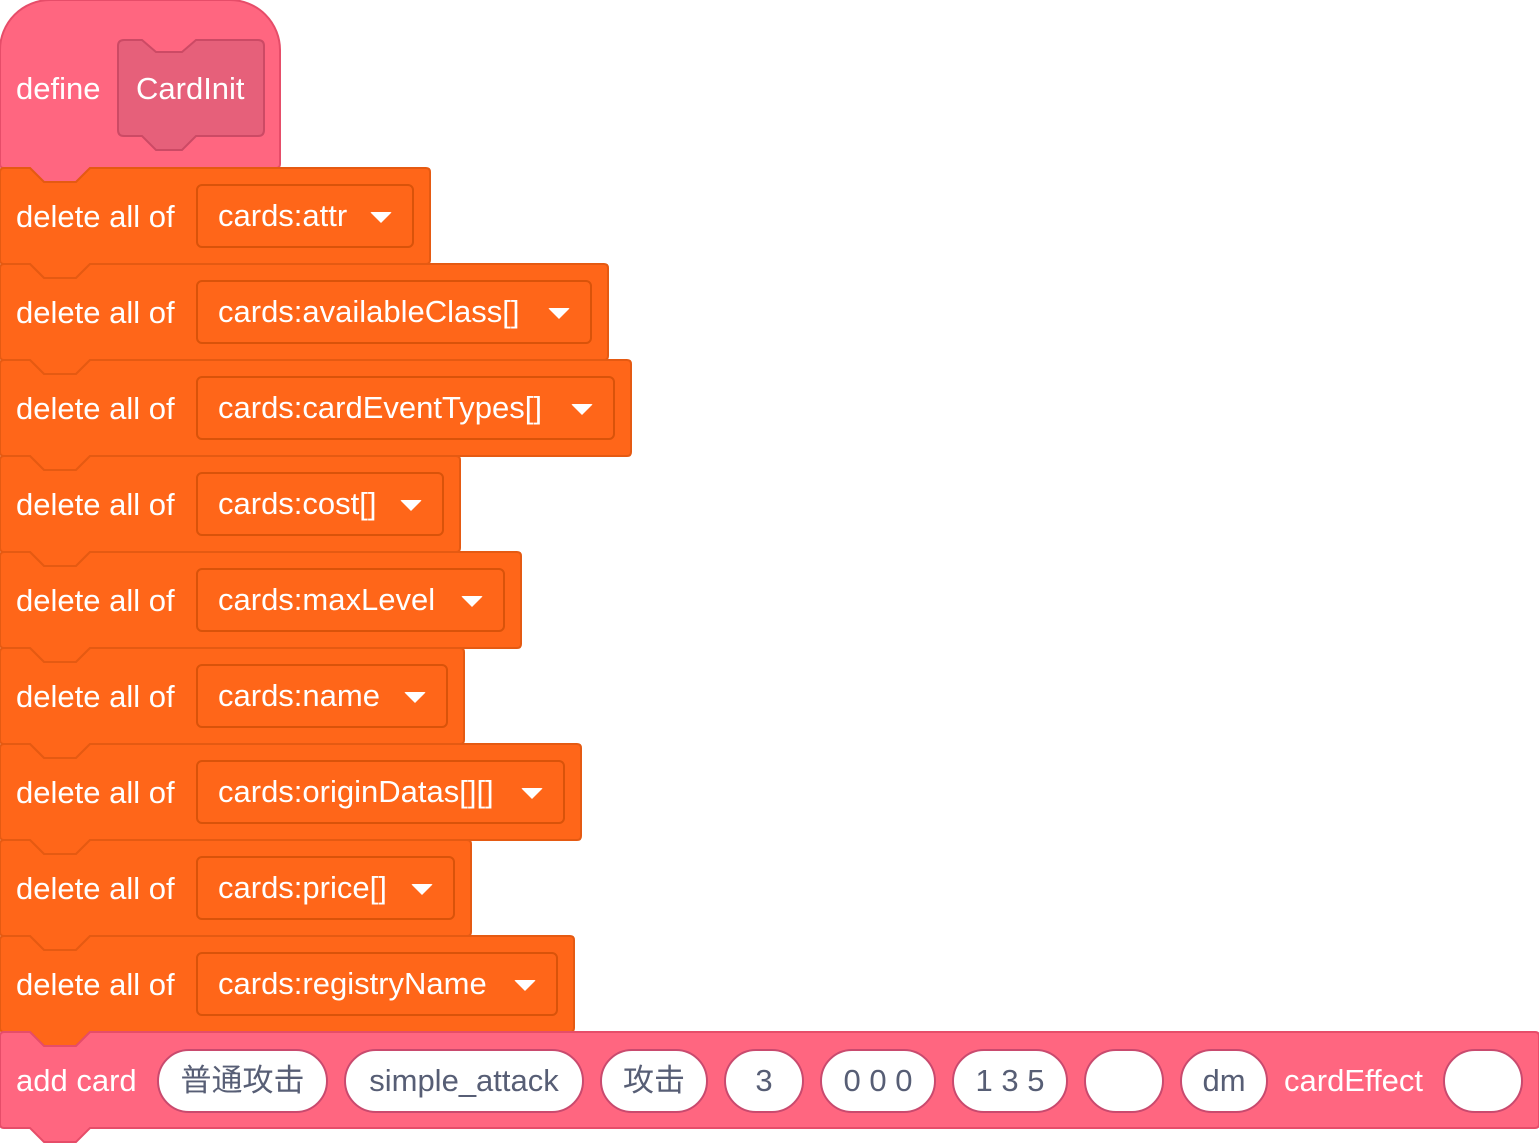 Image resolution: width=1539 pixels, height=1144 pixels. Describe the element at coordinates (1354, 1080) in the screenshot. I see `card-effect-label: cardEffect` at that location.